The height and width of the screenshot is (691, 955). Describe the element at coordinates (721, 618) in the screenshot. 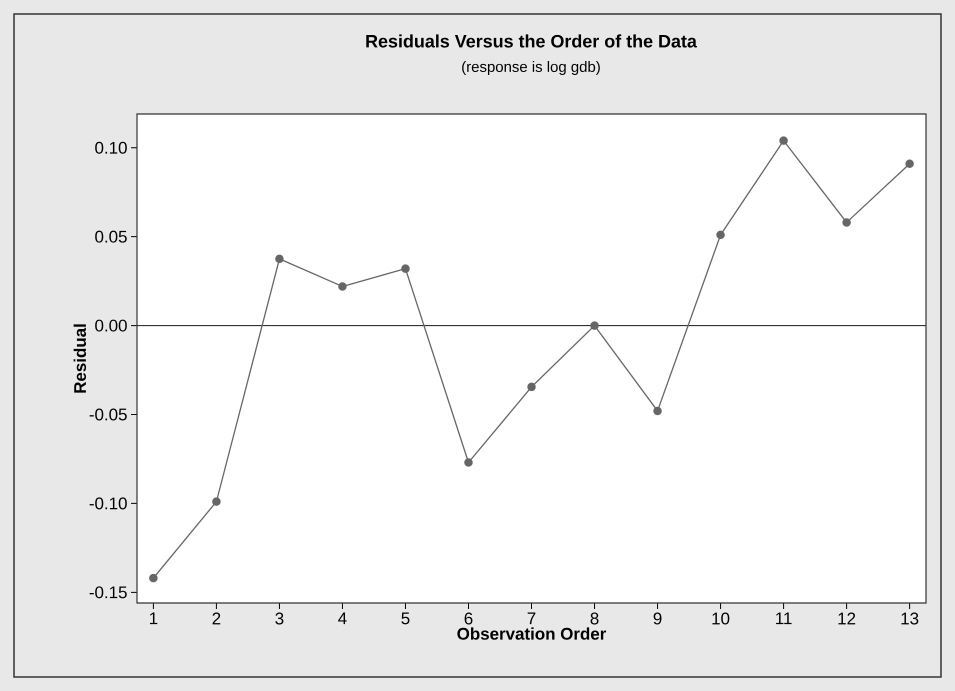

I see `x-tick-label: 10` at that location.